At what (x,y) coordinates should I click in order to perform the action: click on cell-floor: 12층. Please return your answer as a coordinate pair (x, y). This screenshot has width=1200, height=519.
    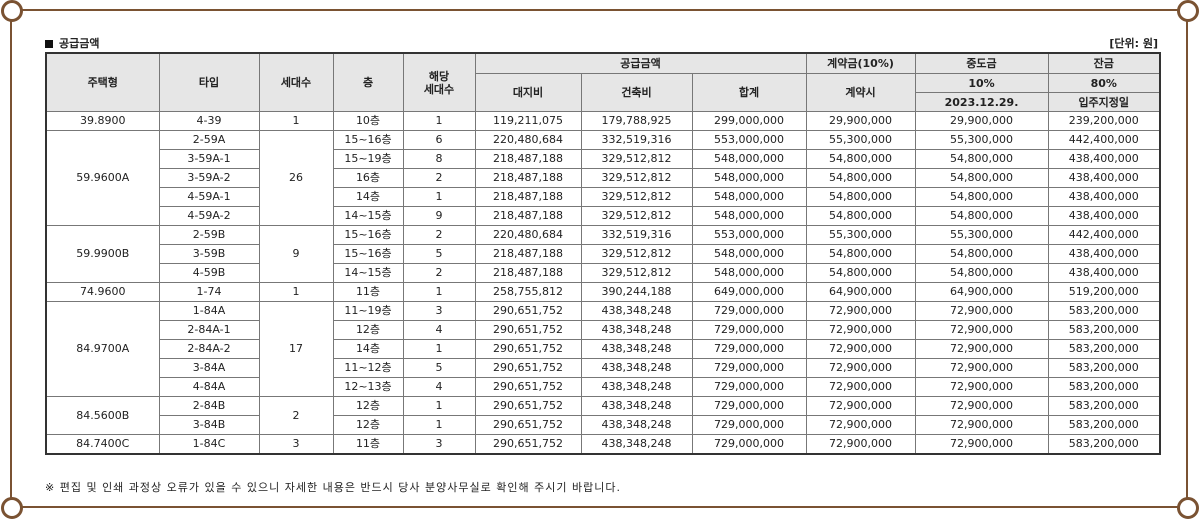
    Looking at the image, I should click on (368, 406).